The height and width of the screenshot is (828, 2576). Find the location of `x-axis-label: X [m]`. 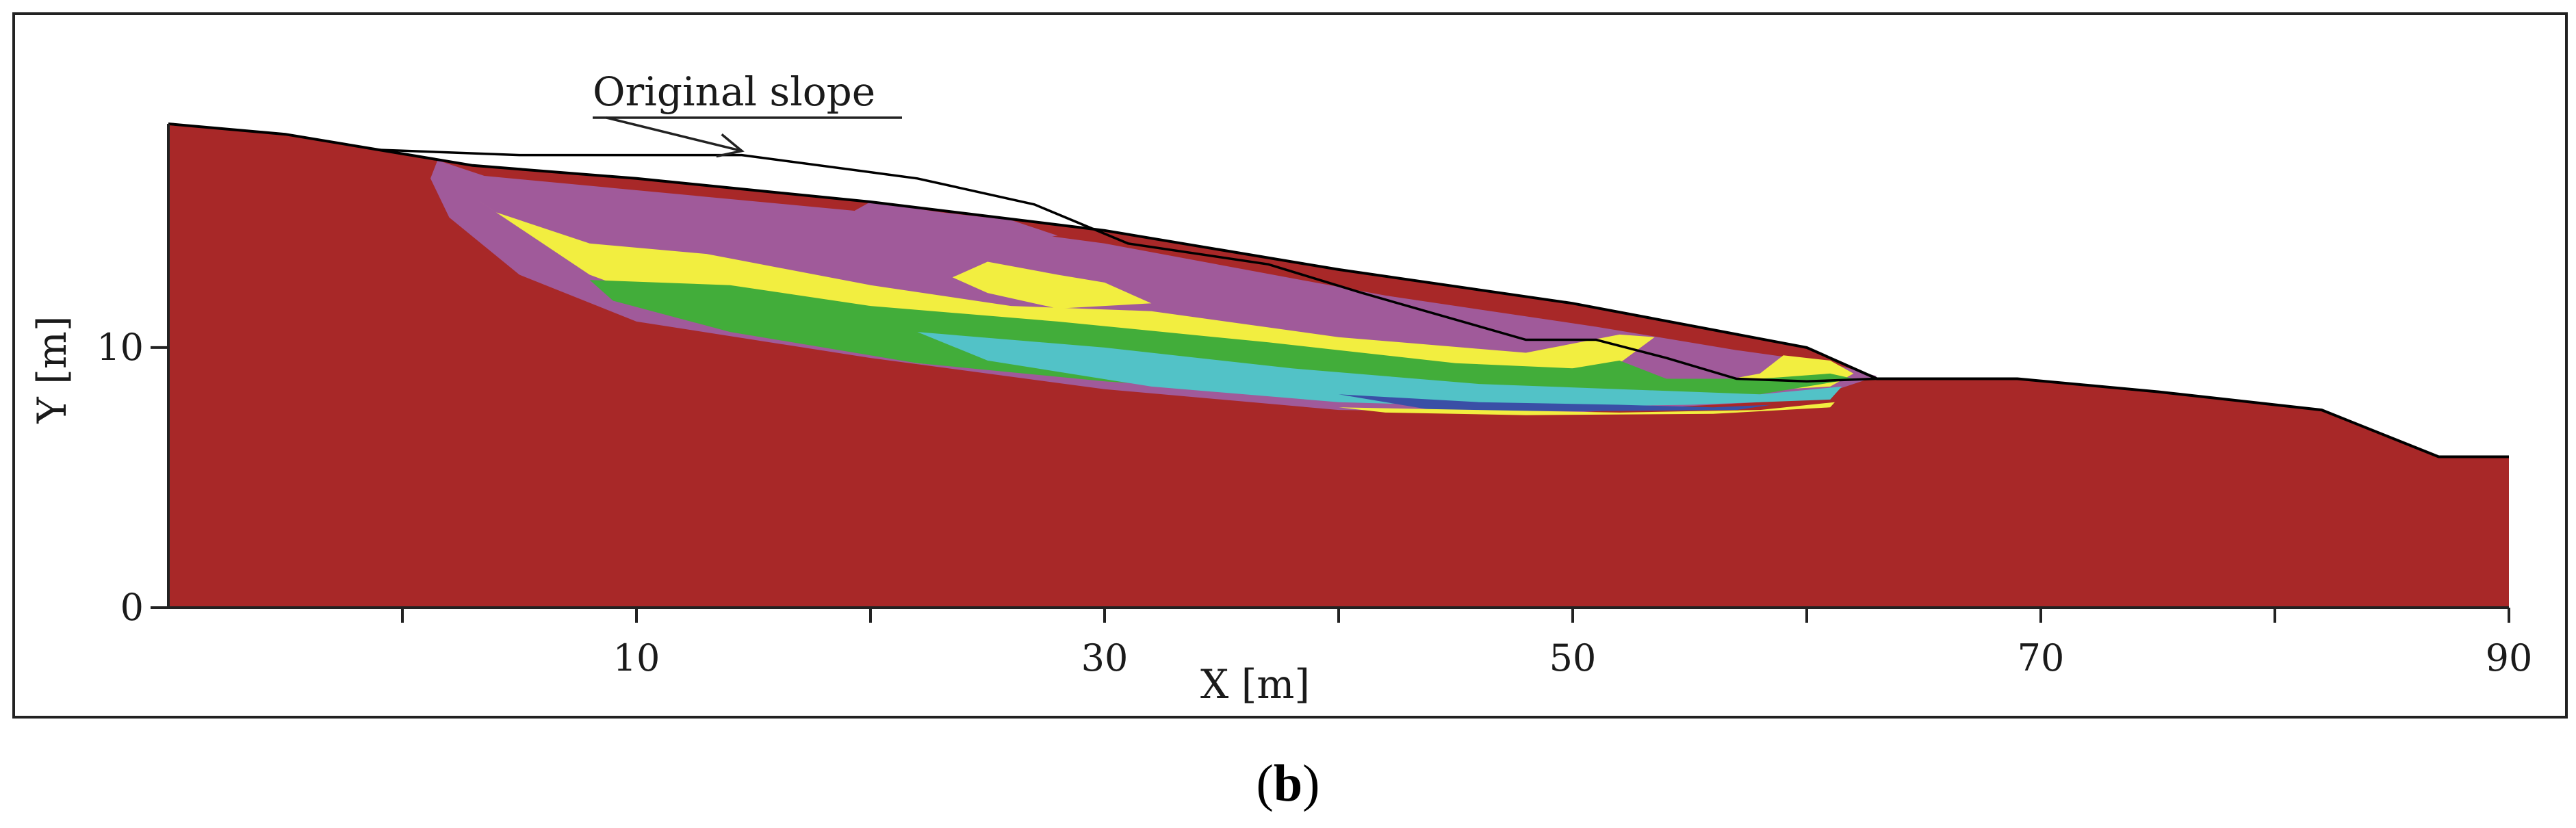

x-axis-label: X [m] is located at coordinates (1255, 684).